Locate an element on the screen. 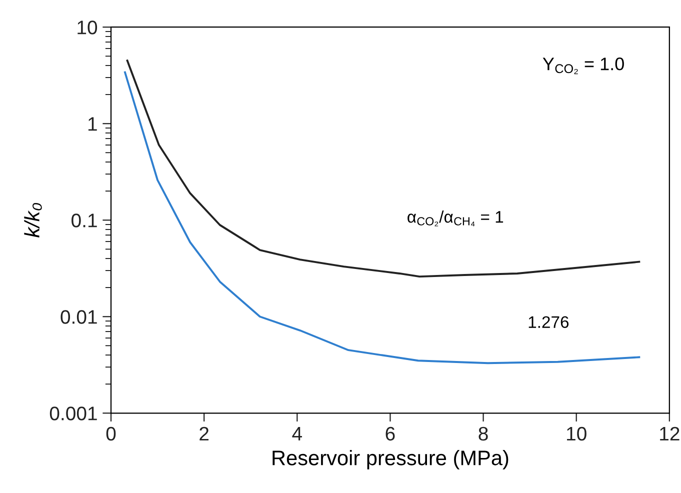  x-tick-label: 12 is located at coordinates (670, 433).